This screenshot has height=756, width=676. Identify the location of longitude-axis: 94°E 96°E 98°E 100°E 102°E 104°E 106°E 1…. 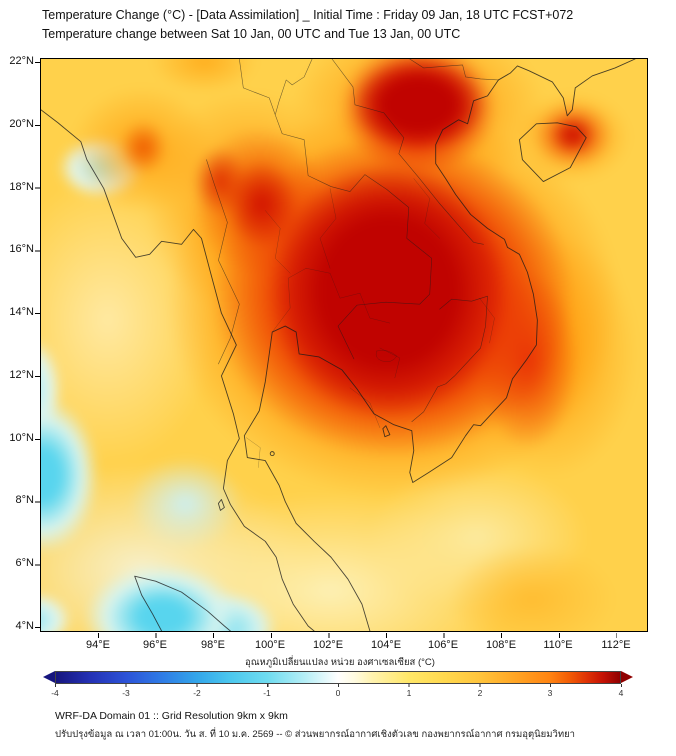
(344, 646).